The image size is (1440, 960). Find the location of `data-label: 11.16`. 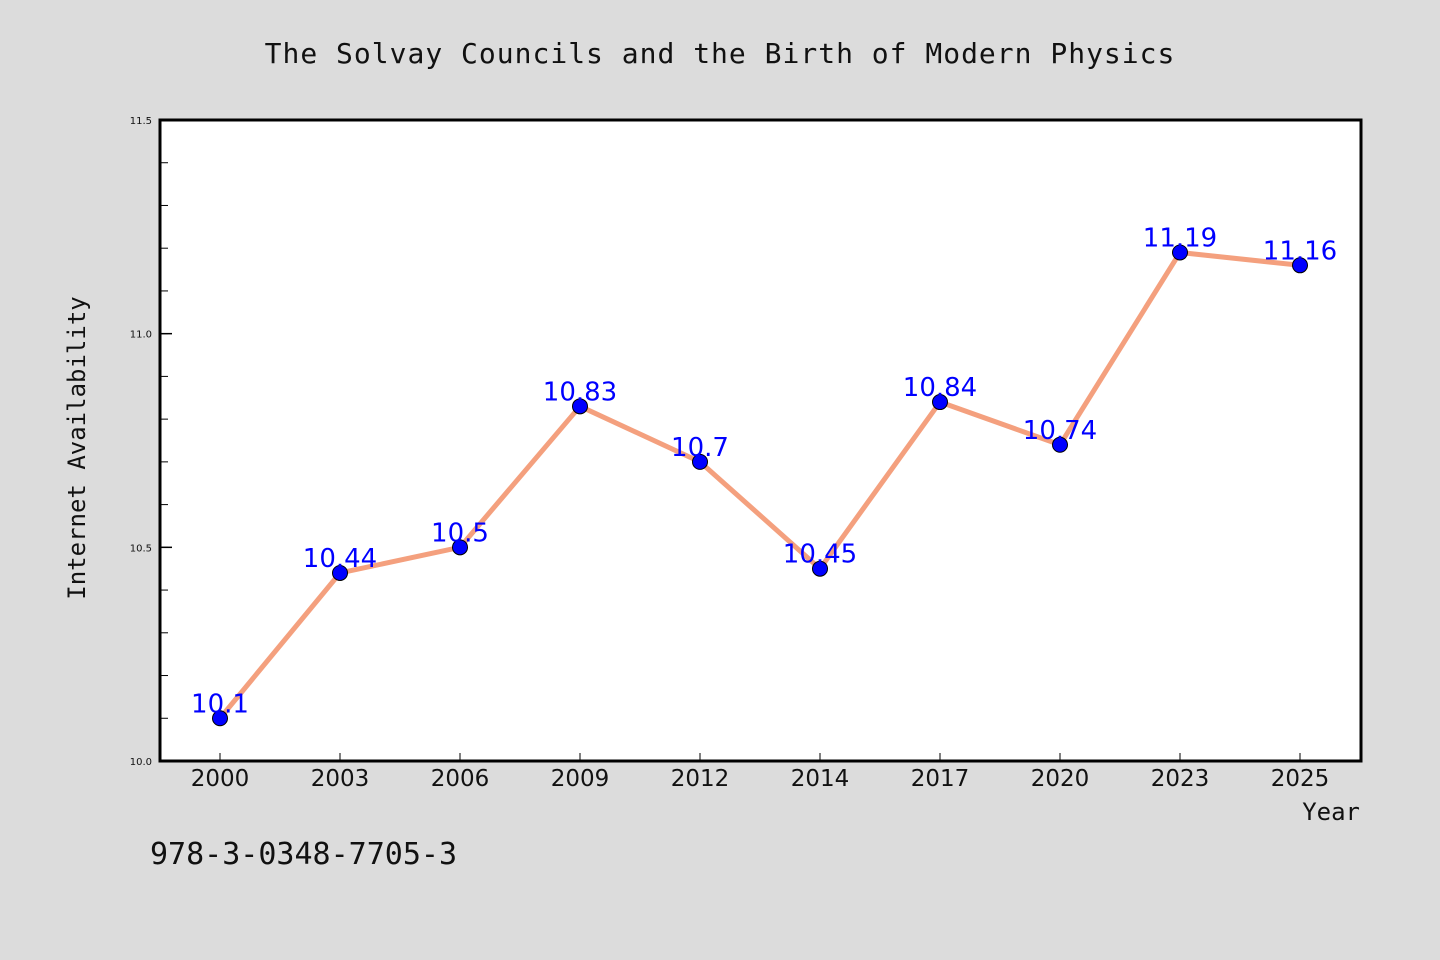

data-label: 11.16 is located at coordinates (1300, 251).